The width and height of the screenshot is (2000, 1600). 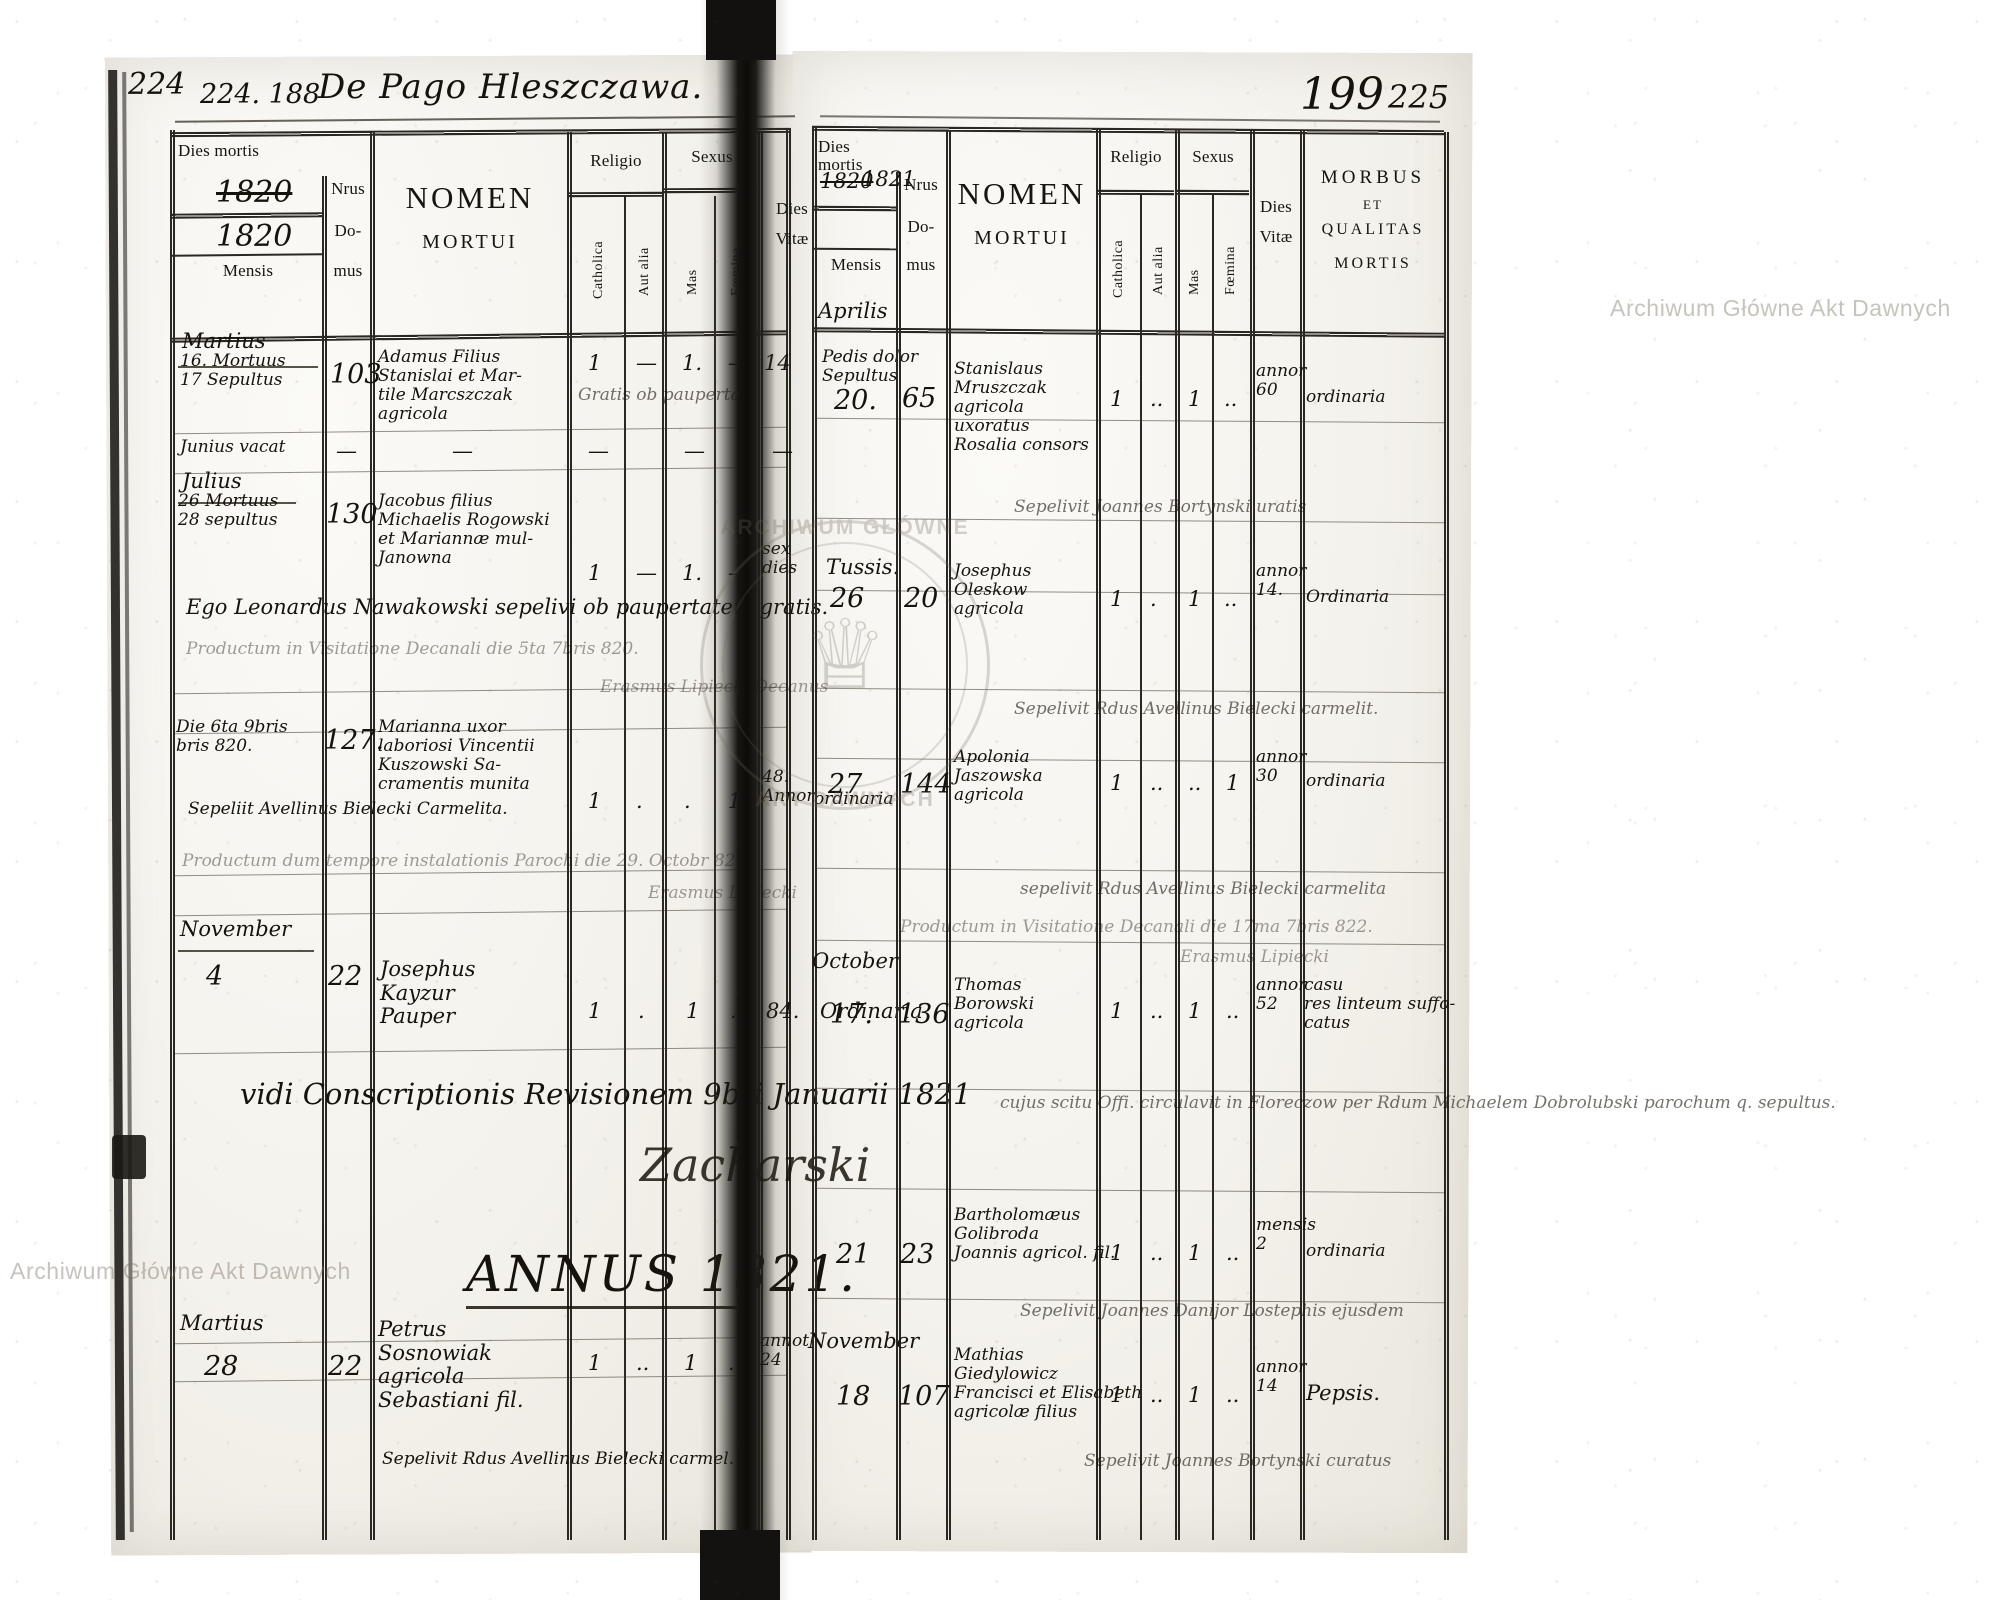 What do you see at coordinates (1281, 1377) in the screenshot?
I see `right-entry-5-diesvitae: annor 14` at bounding box center [1281, 1377].